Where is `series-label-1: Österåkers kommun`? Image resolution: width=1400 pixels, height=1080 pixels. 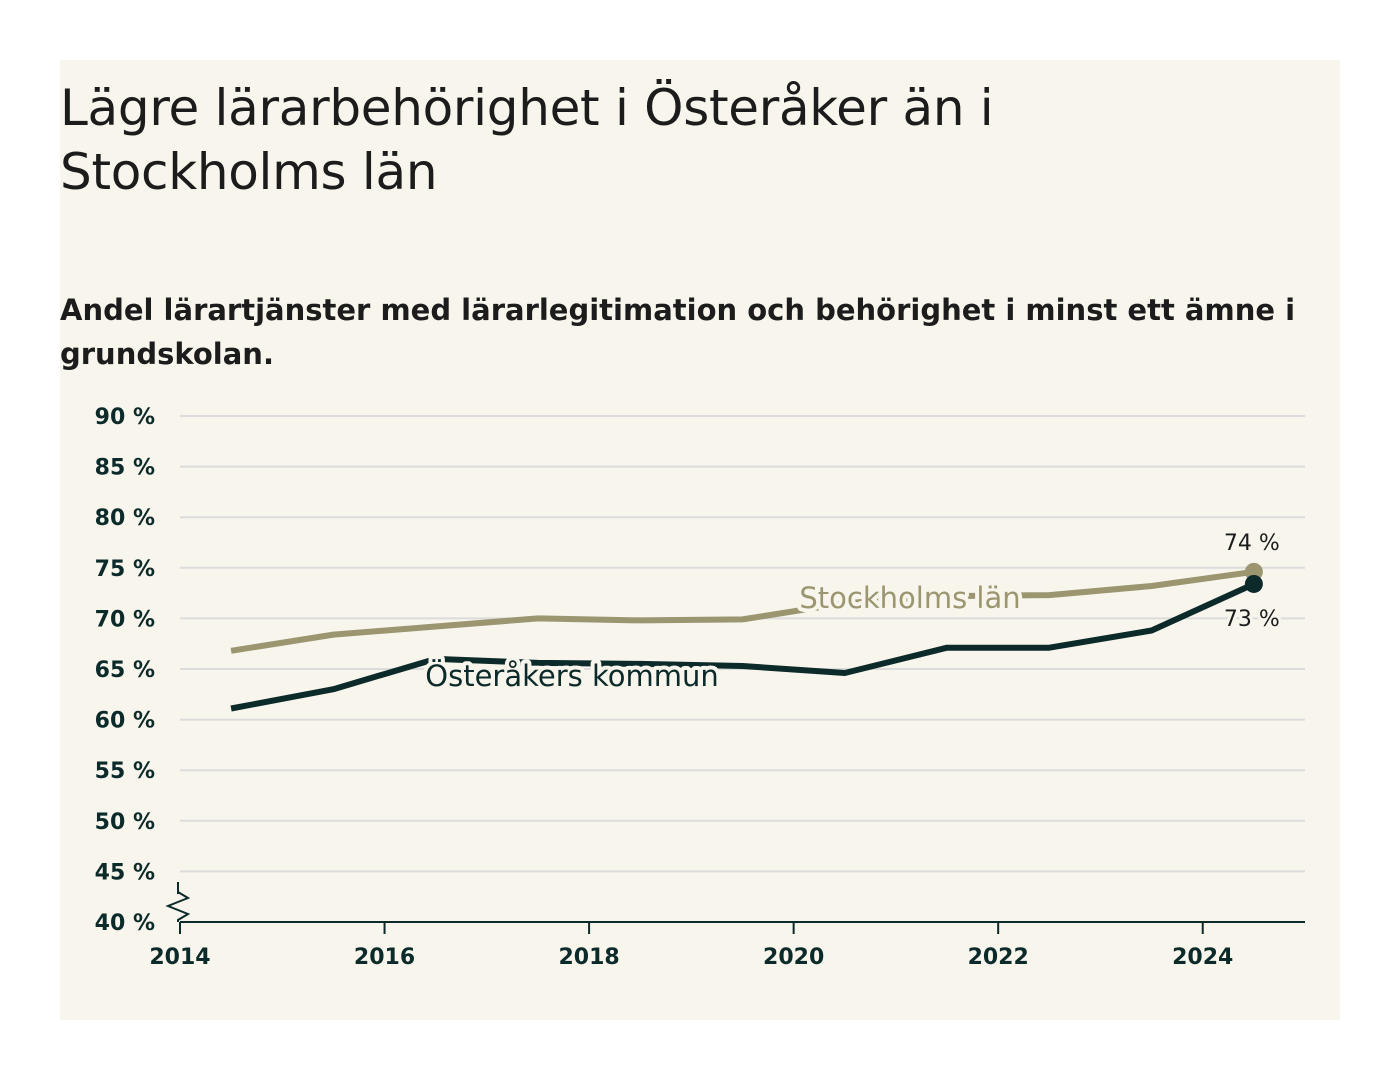
series-label-1: Österåkers kommun is located at coordinates (571, 676).